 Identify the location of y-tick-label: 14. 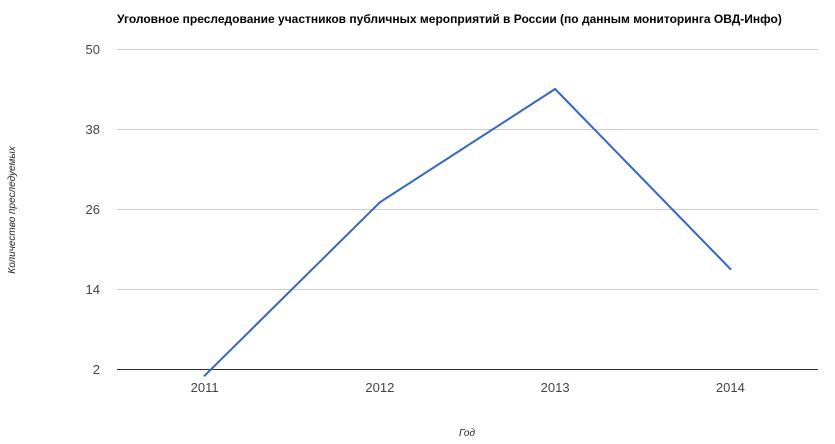
(93, 289).